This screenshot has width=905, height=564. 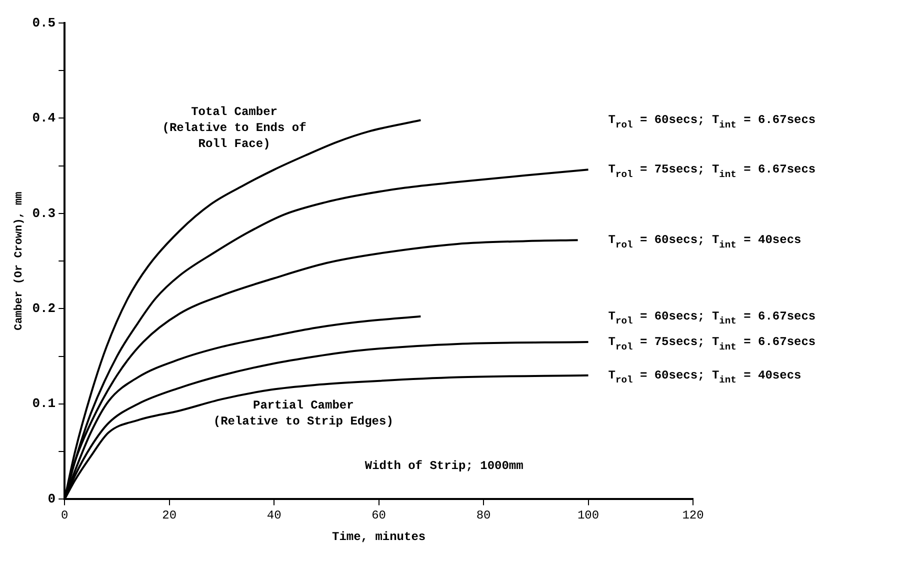 I want to click on y-tick-label: 0.3, so click(x=44, y=213).